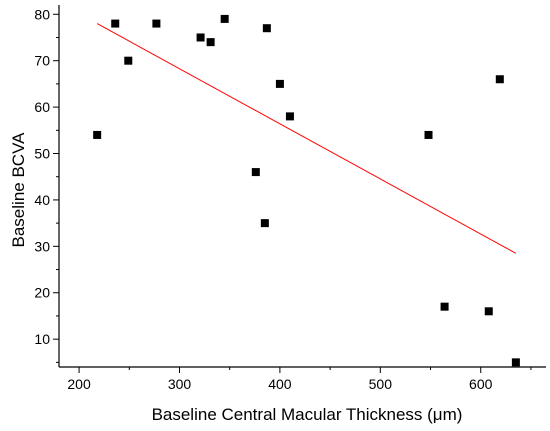 The height and width of the screenshot is (431, 550). Describe the element at coordinates (42, 14) in the screenshot. I see `y-tick-label: 80` at that location.